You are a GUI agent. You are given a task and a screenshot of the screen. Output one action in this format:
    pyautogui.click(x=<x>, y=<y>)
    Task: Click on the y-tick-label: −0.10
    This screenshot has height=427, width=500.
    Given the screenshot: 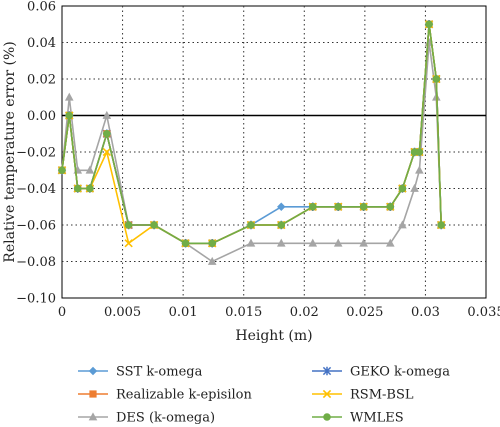 What is the action you would take?
    pyautogui.click(x=36, y=299)
    